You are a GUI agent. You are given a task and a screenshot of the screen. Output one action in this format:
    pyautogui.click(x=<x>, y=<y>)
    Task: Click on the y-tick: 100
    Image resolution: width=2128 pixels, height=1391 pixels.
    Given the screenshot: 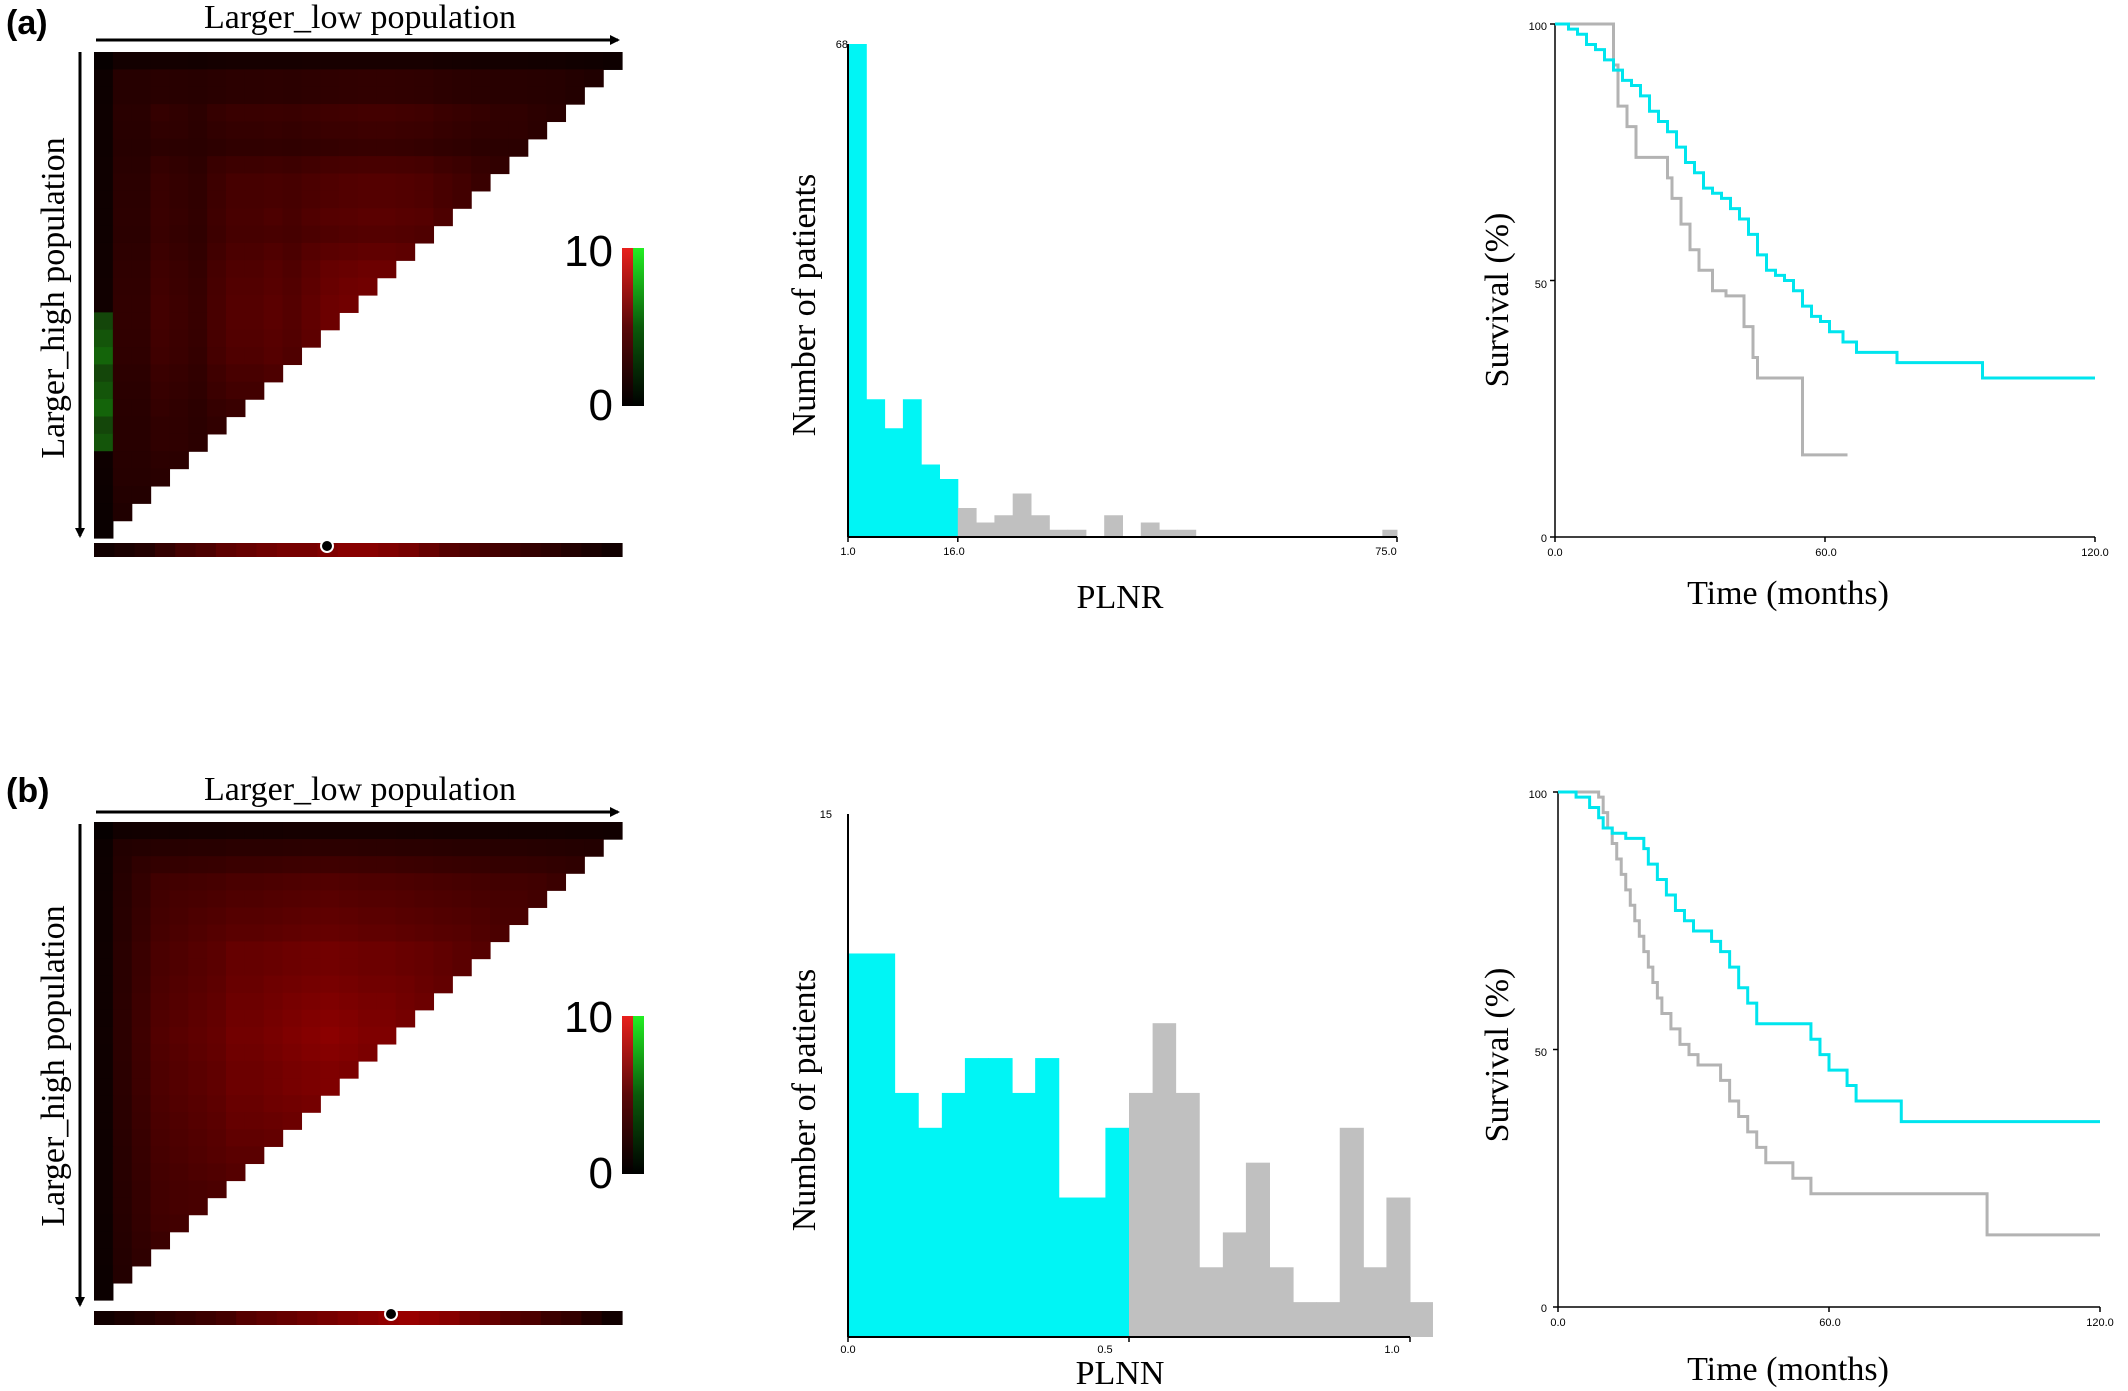 What is the action you would take?
    pyautogui.click(x=1538, y=795)
    